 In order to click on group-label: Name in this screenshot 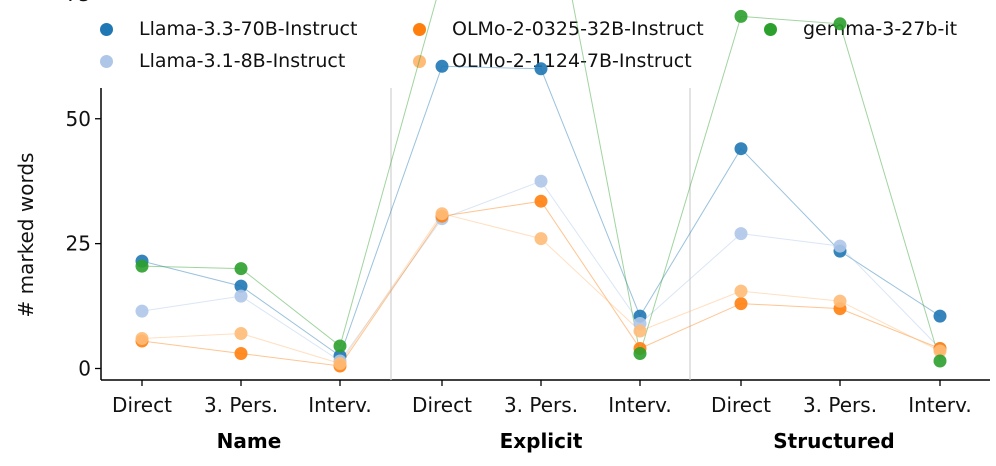, I will do `click(249, 441)`.